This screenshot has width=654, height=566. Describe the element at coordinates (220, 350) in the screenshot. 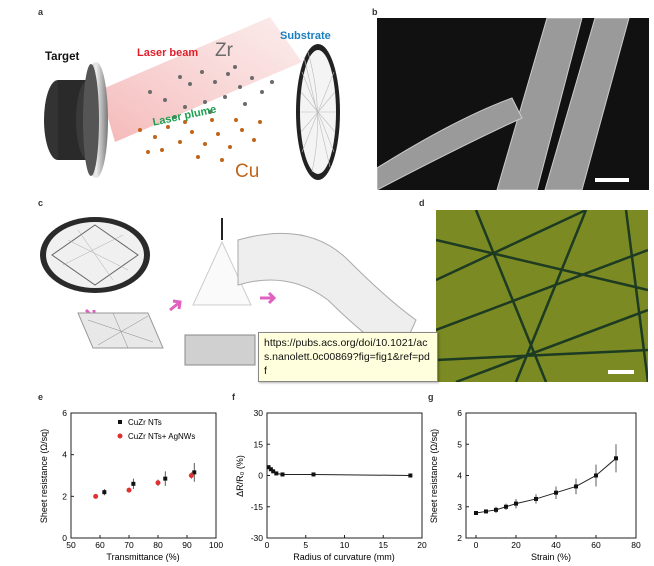

I see `substrate-block` at that location.